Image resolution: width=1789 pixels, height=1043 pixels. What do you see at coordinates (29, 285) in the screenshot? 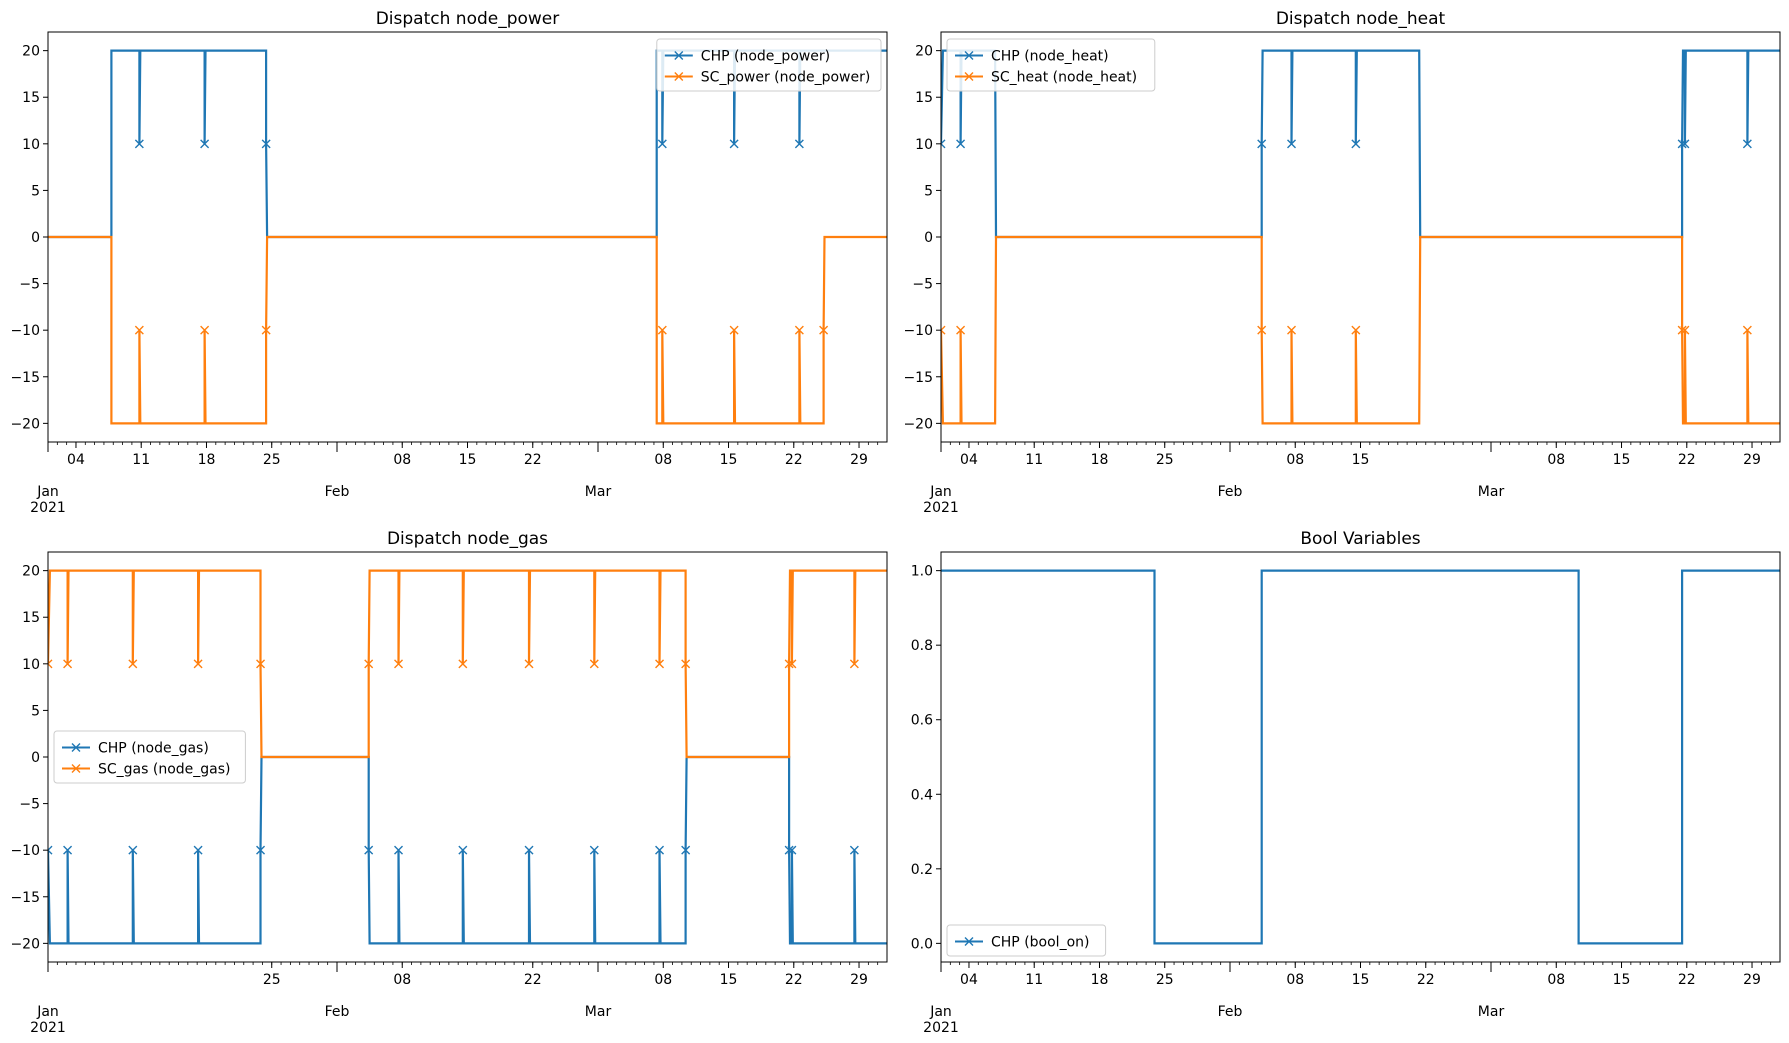
I see `y-tick-label: −5` at bounding box center [29, 285].